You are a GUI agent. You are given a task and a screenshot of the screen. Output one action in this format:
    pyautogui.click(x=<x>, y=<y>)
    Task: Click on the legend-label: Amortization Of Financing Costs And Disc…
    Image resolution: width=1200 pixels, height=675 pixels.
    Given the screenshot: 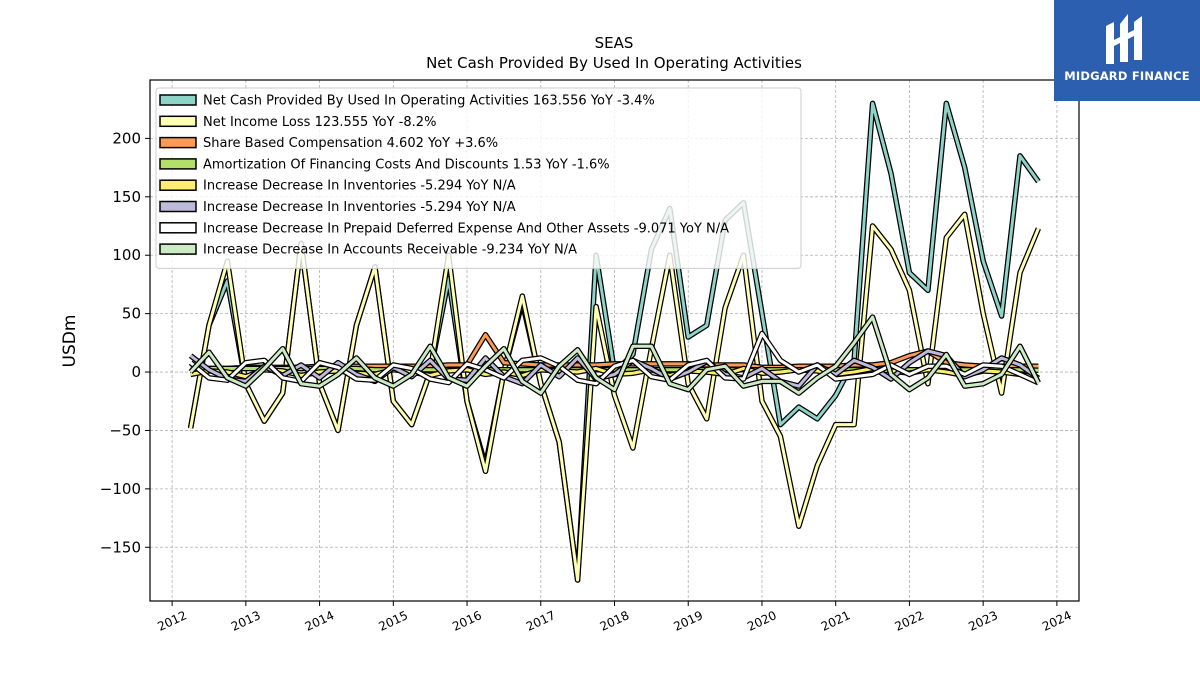 What is the action you would take?
    pyautogui.click(x=406, y=164)
    